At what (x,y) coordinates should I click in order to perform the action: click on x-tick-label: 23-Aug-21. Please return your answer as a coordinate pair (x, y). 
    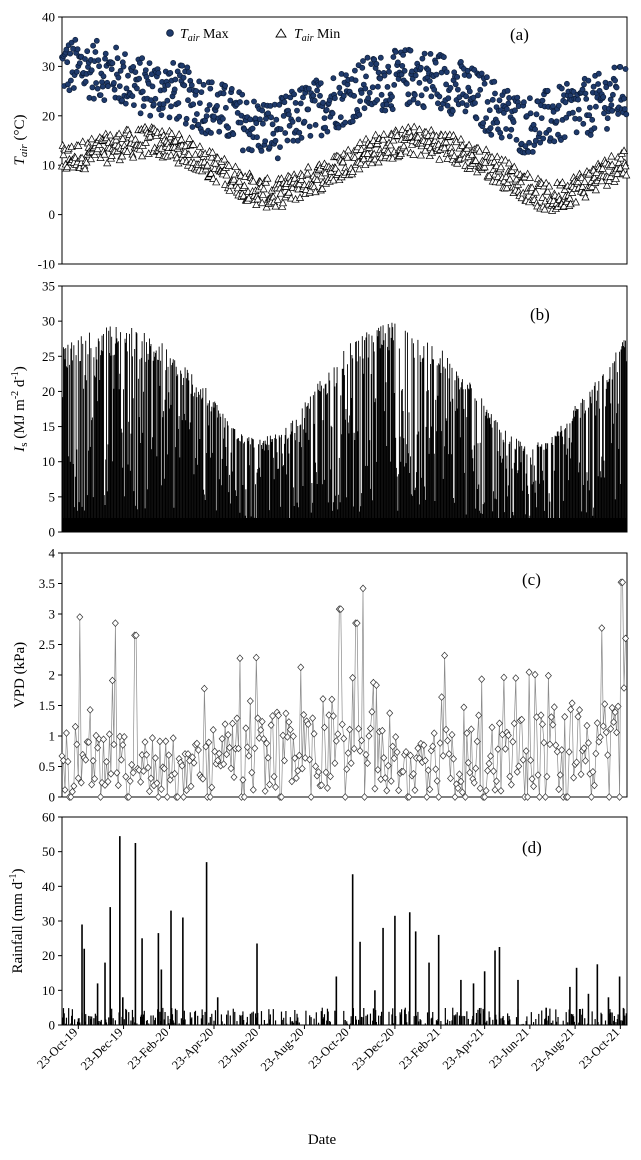
    Looking at the image, I should click on (553, 1049).